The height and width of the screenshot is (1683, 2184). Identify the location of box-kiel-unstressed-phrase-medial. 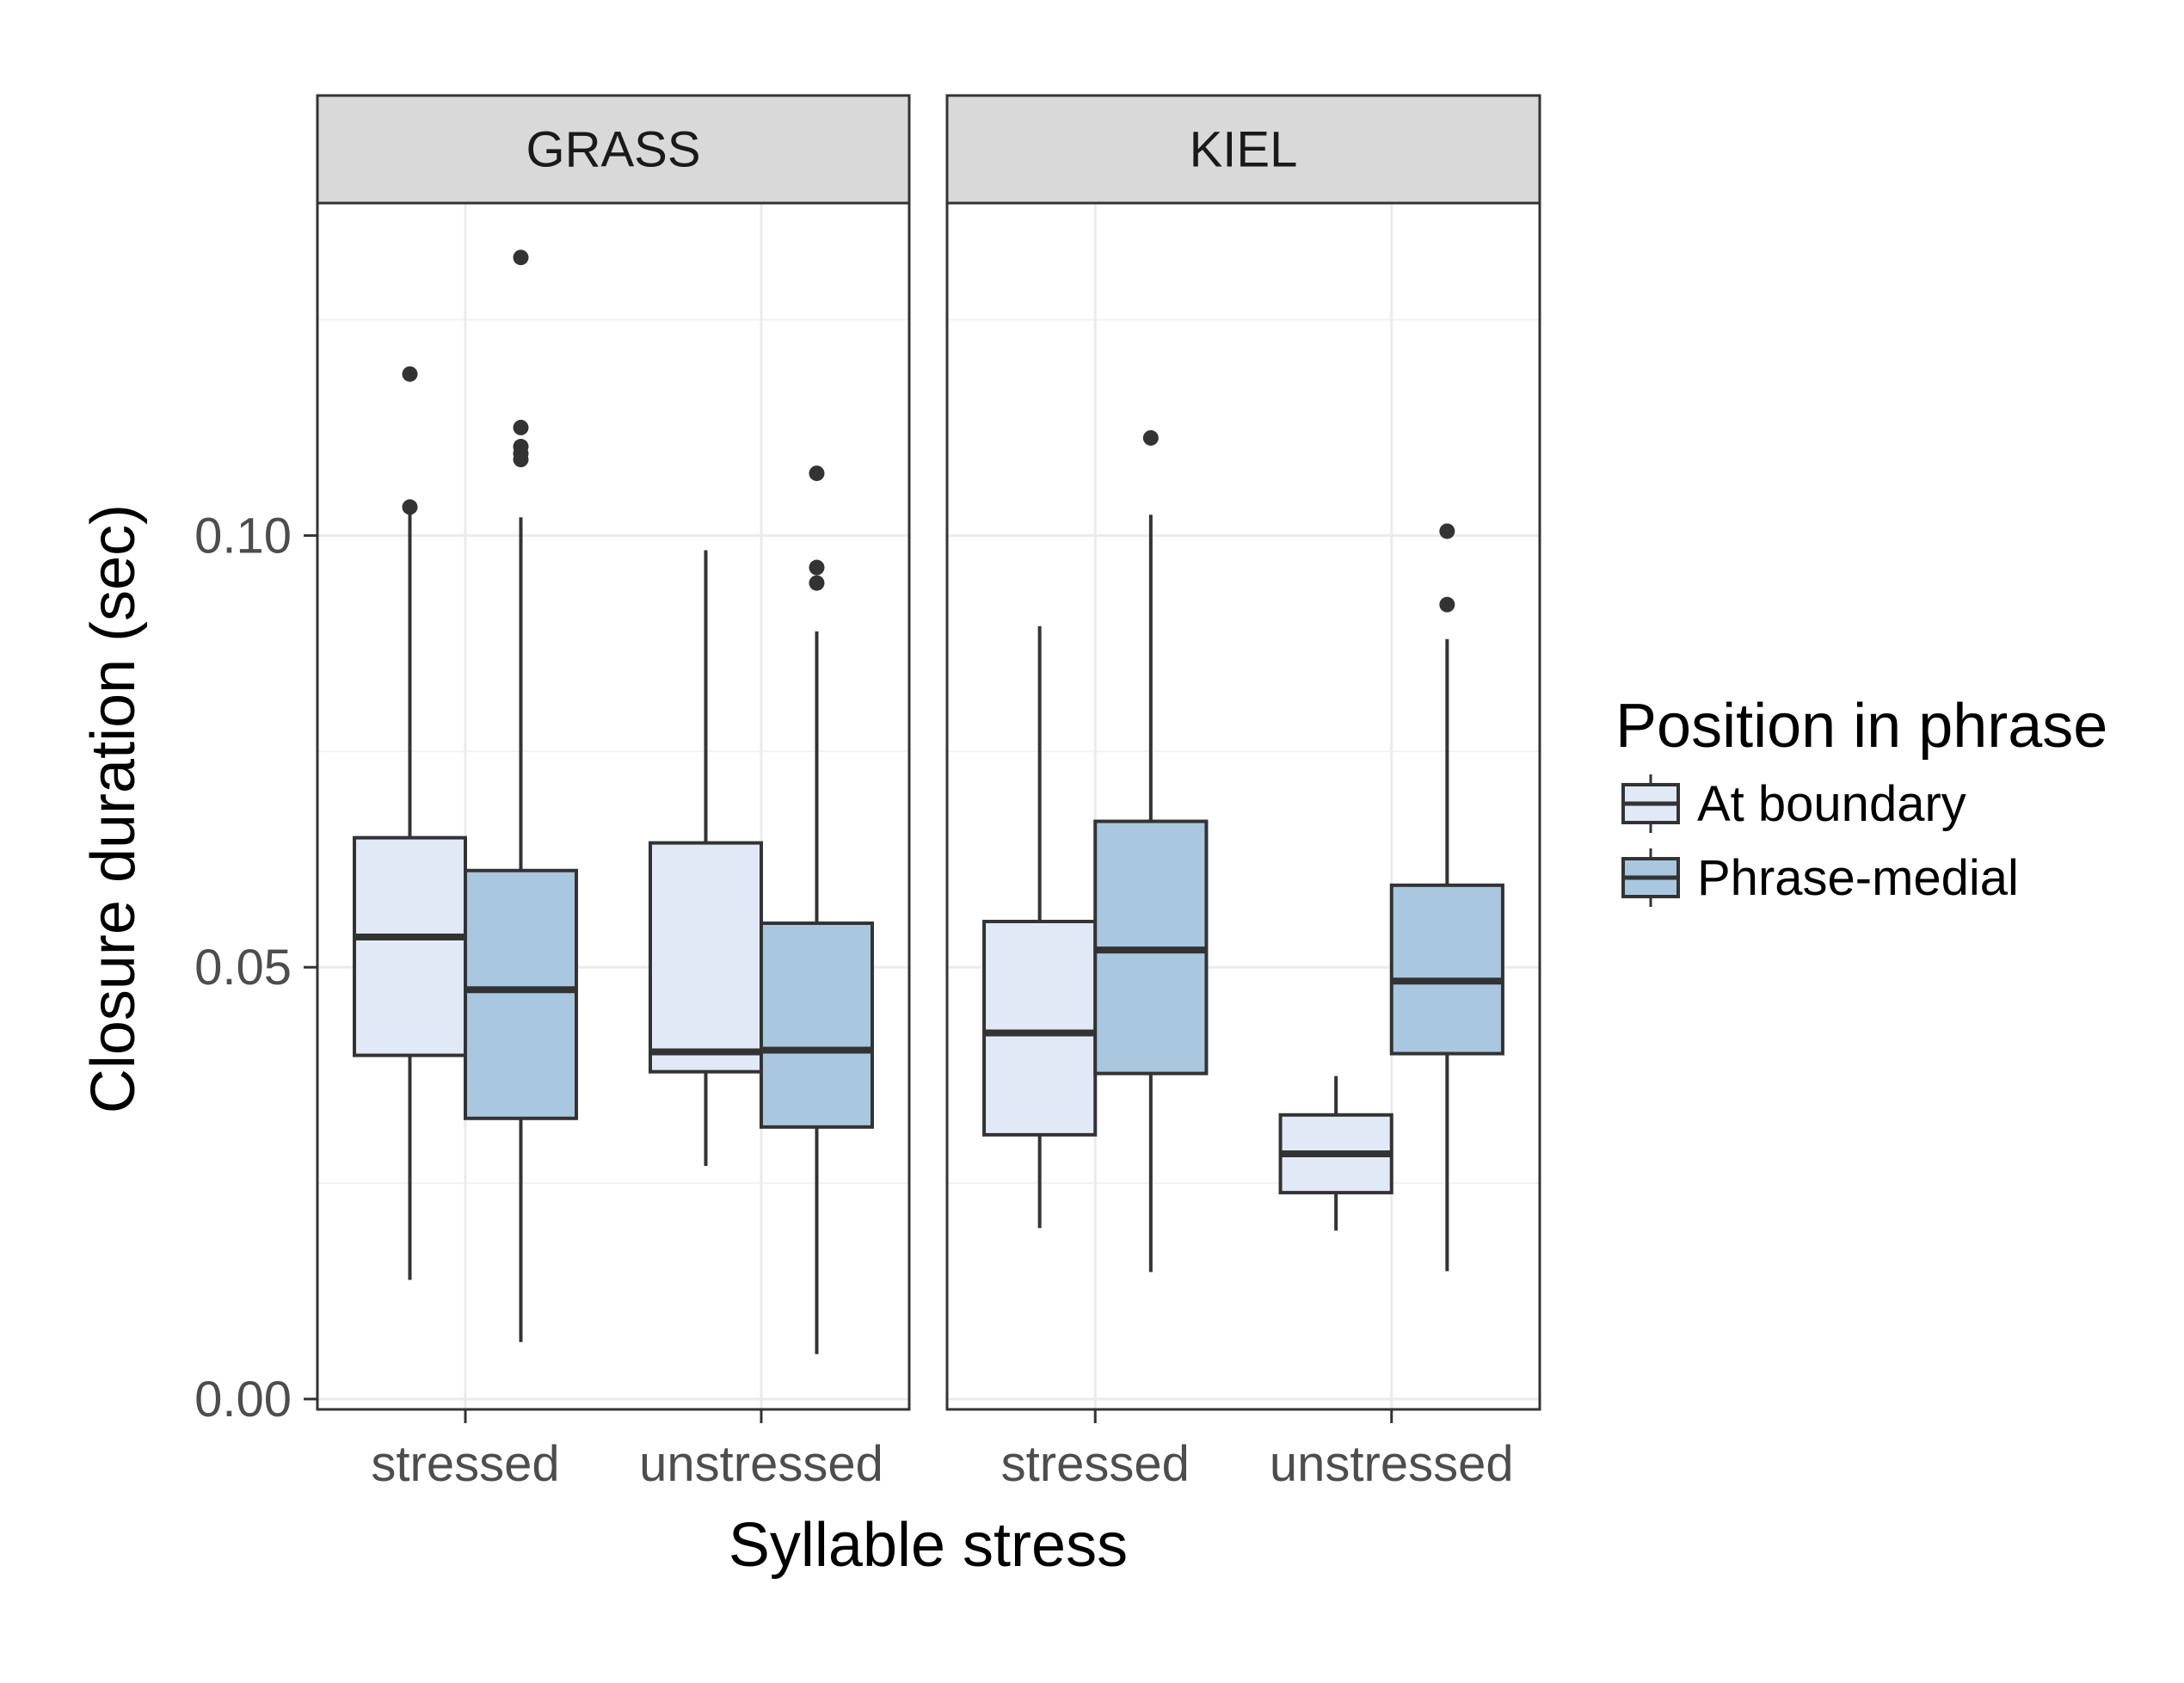
(1446, 897).